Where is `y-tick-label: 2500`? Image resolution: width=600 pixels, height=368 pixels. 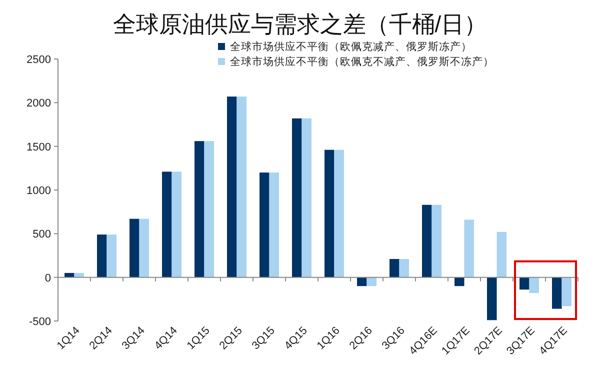
y-tick-label: 2500 is located at coordinates (38, 60).